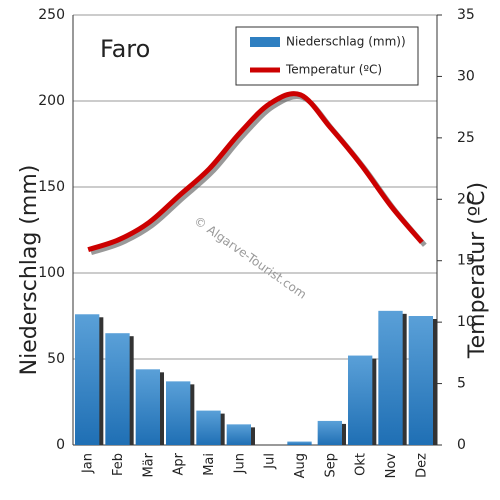  I want to click on y2-tick-label: 25, so click(466, 138).